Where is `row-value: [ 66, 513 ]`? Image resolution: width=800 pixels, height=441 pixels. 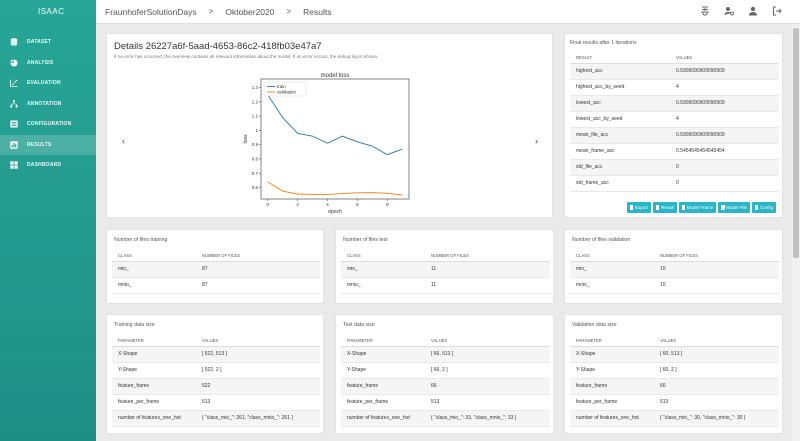
row-value: [ 66, 513 ] is located at coordinates (487, 354).